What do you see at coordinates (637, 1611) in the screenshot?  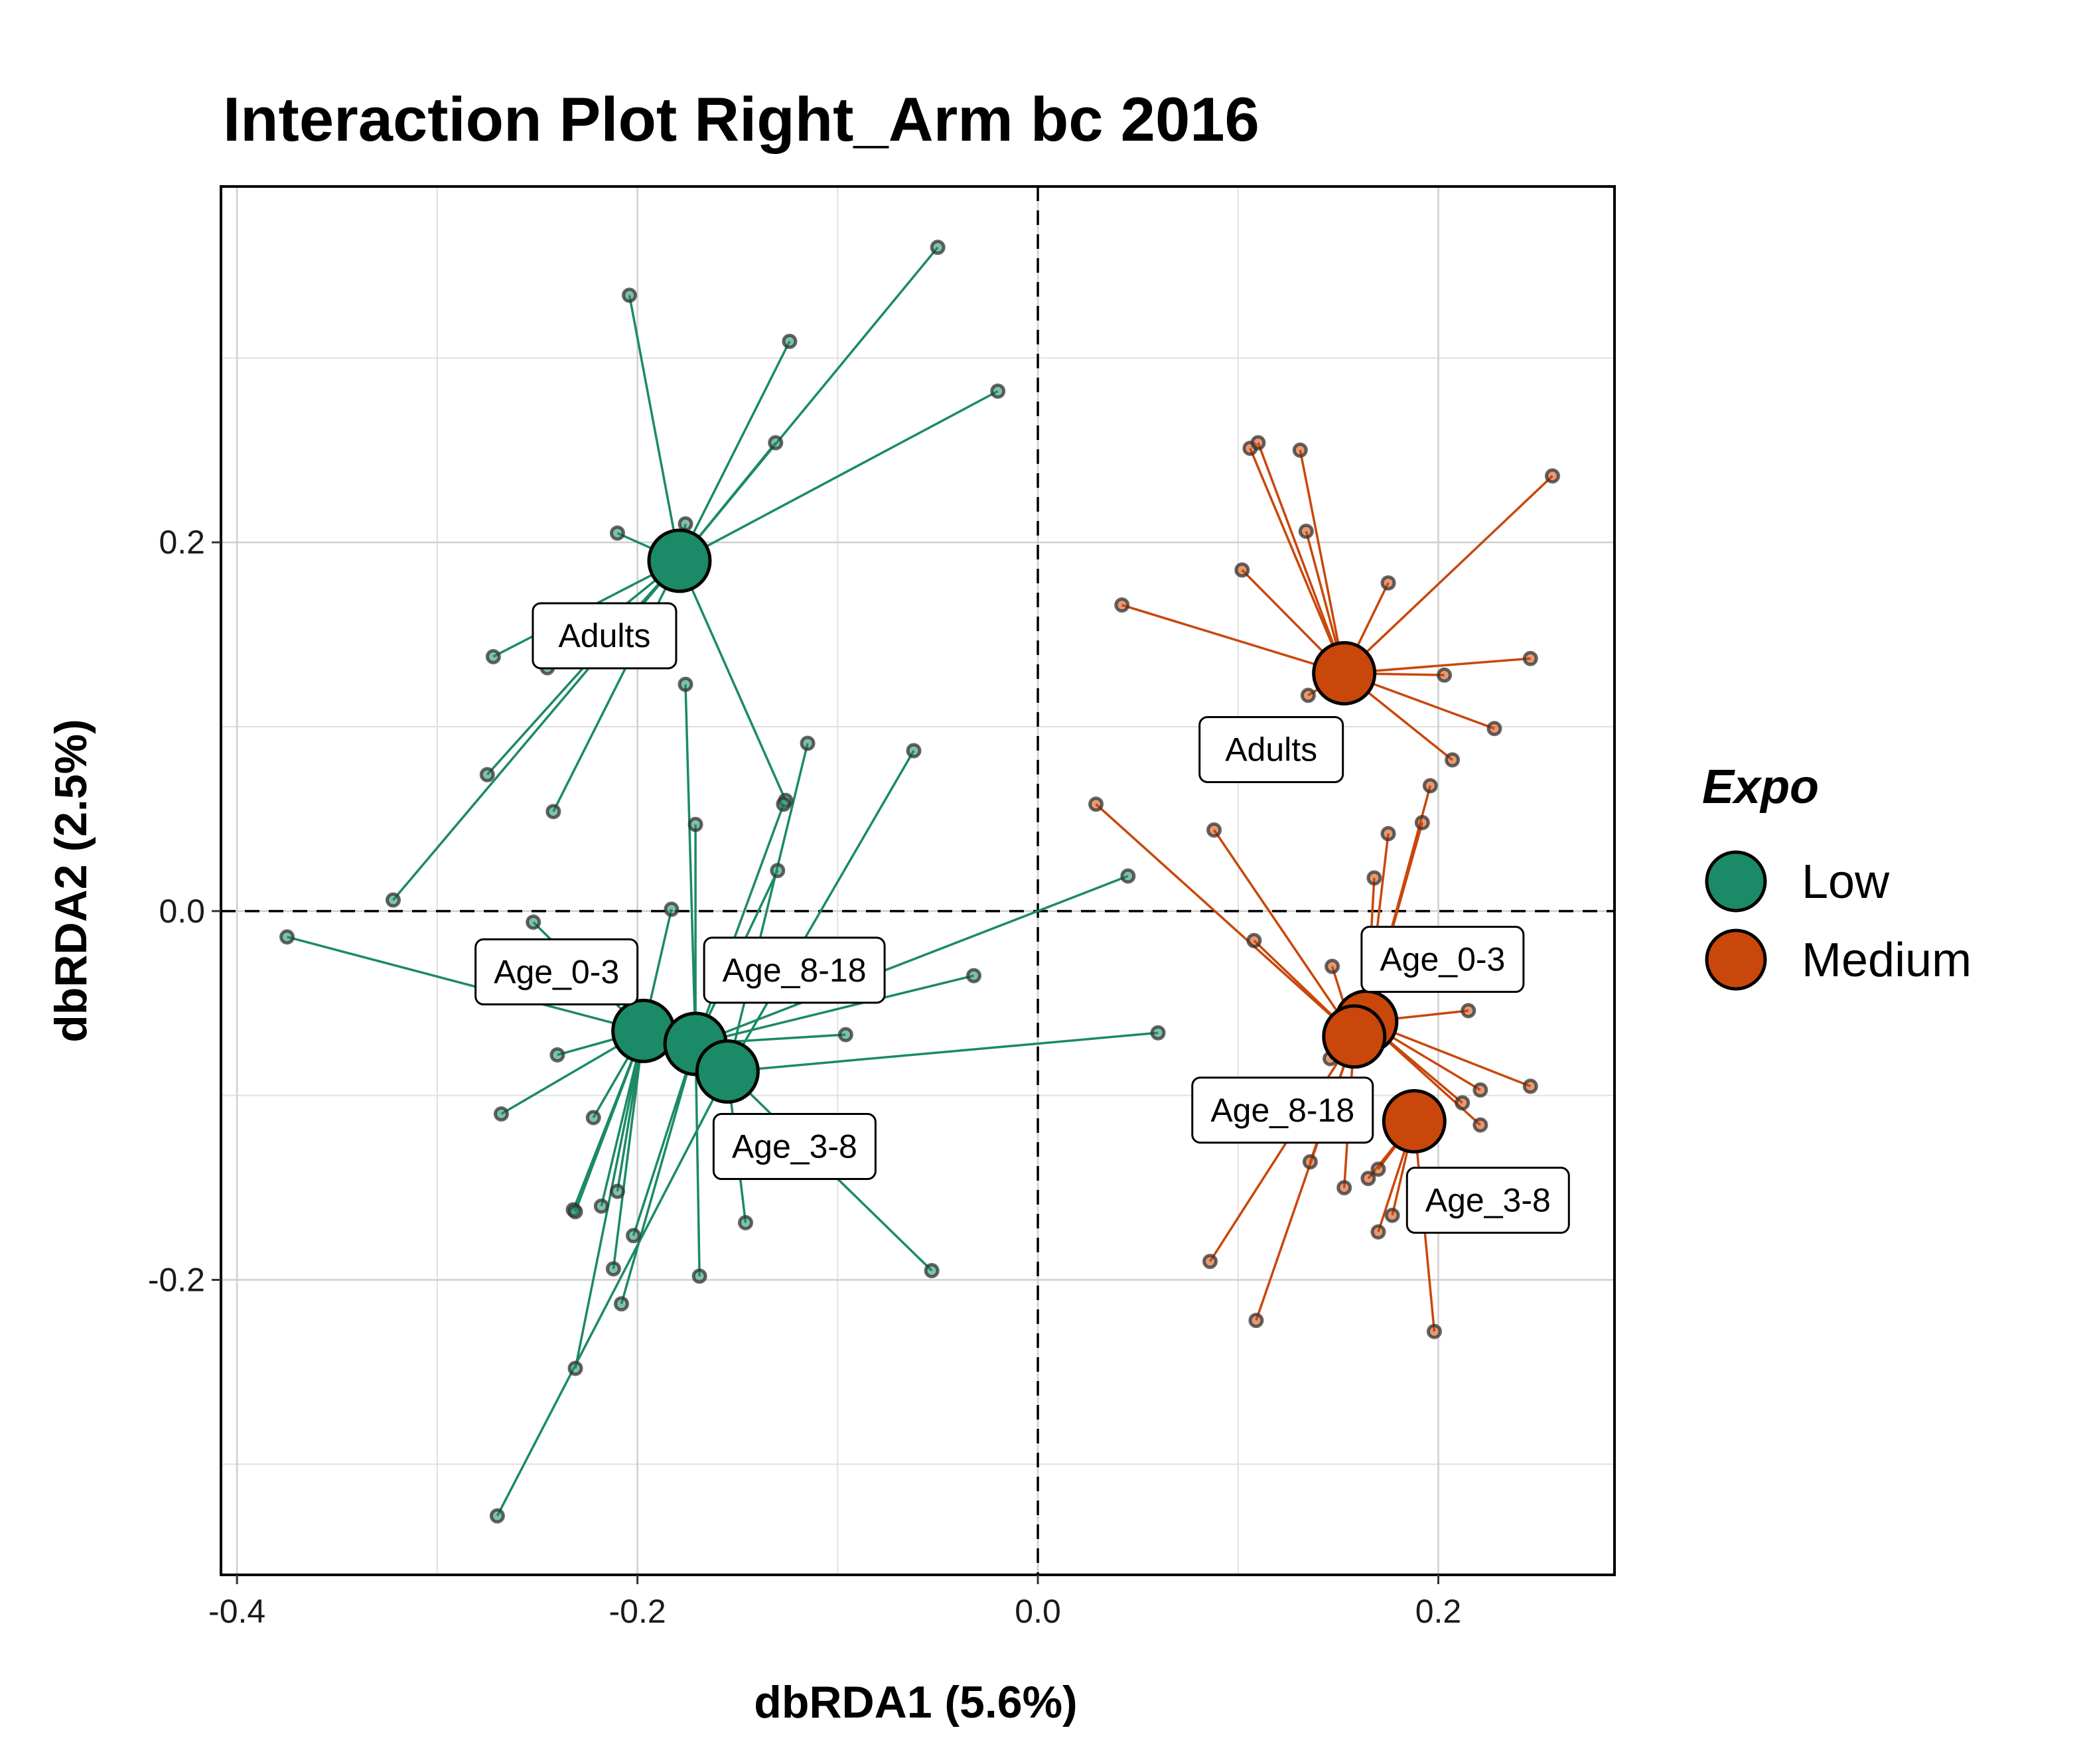 I see `x-tick-label: -0.2` at bounding box center [637, 1611].